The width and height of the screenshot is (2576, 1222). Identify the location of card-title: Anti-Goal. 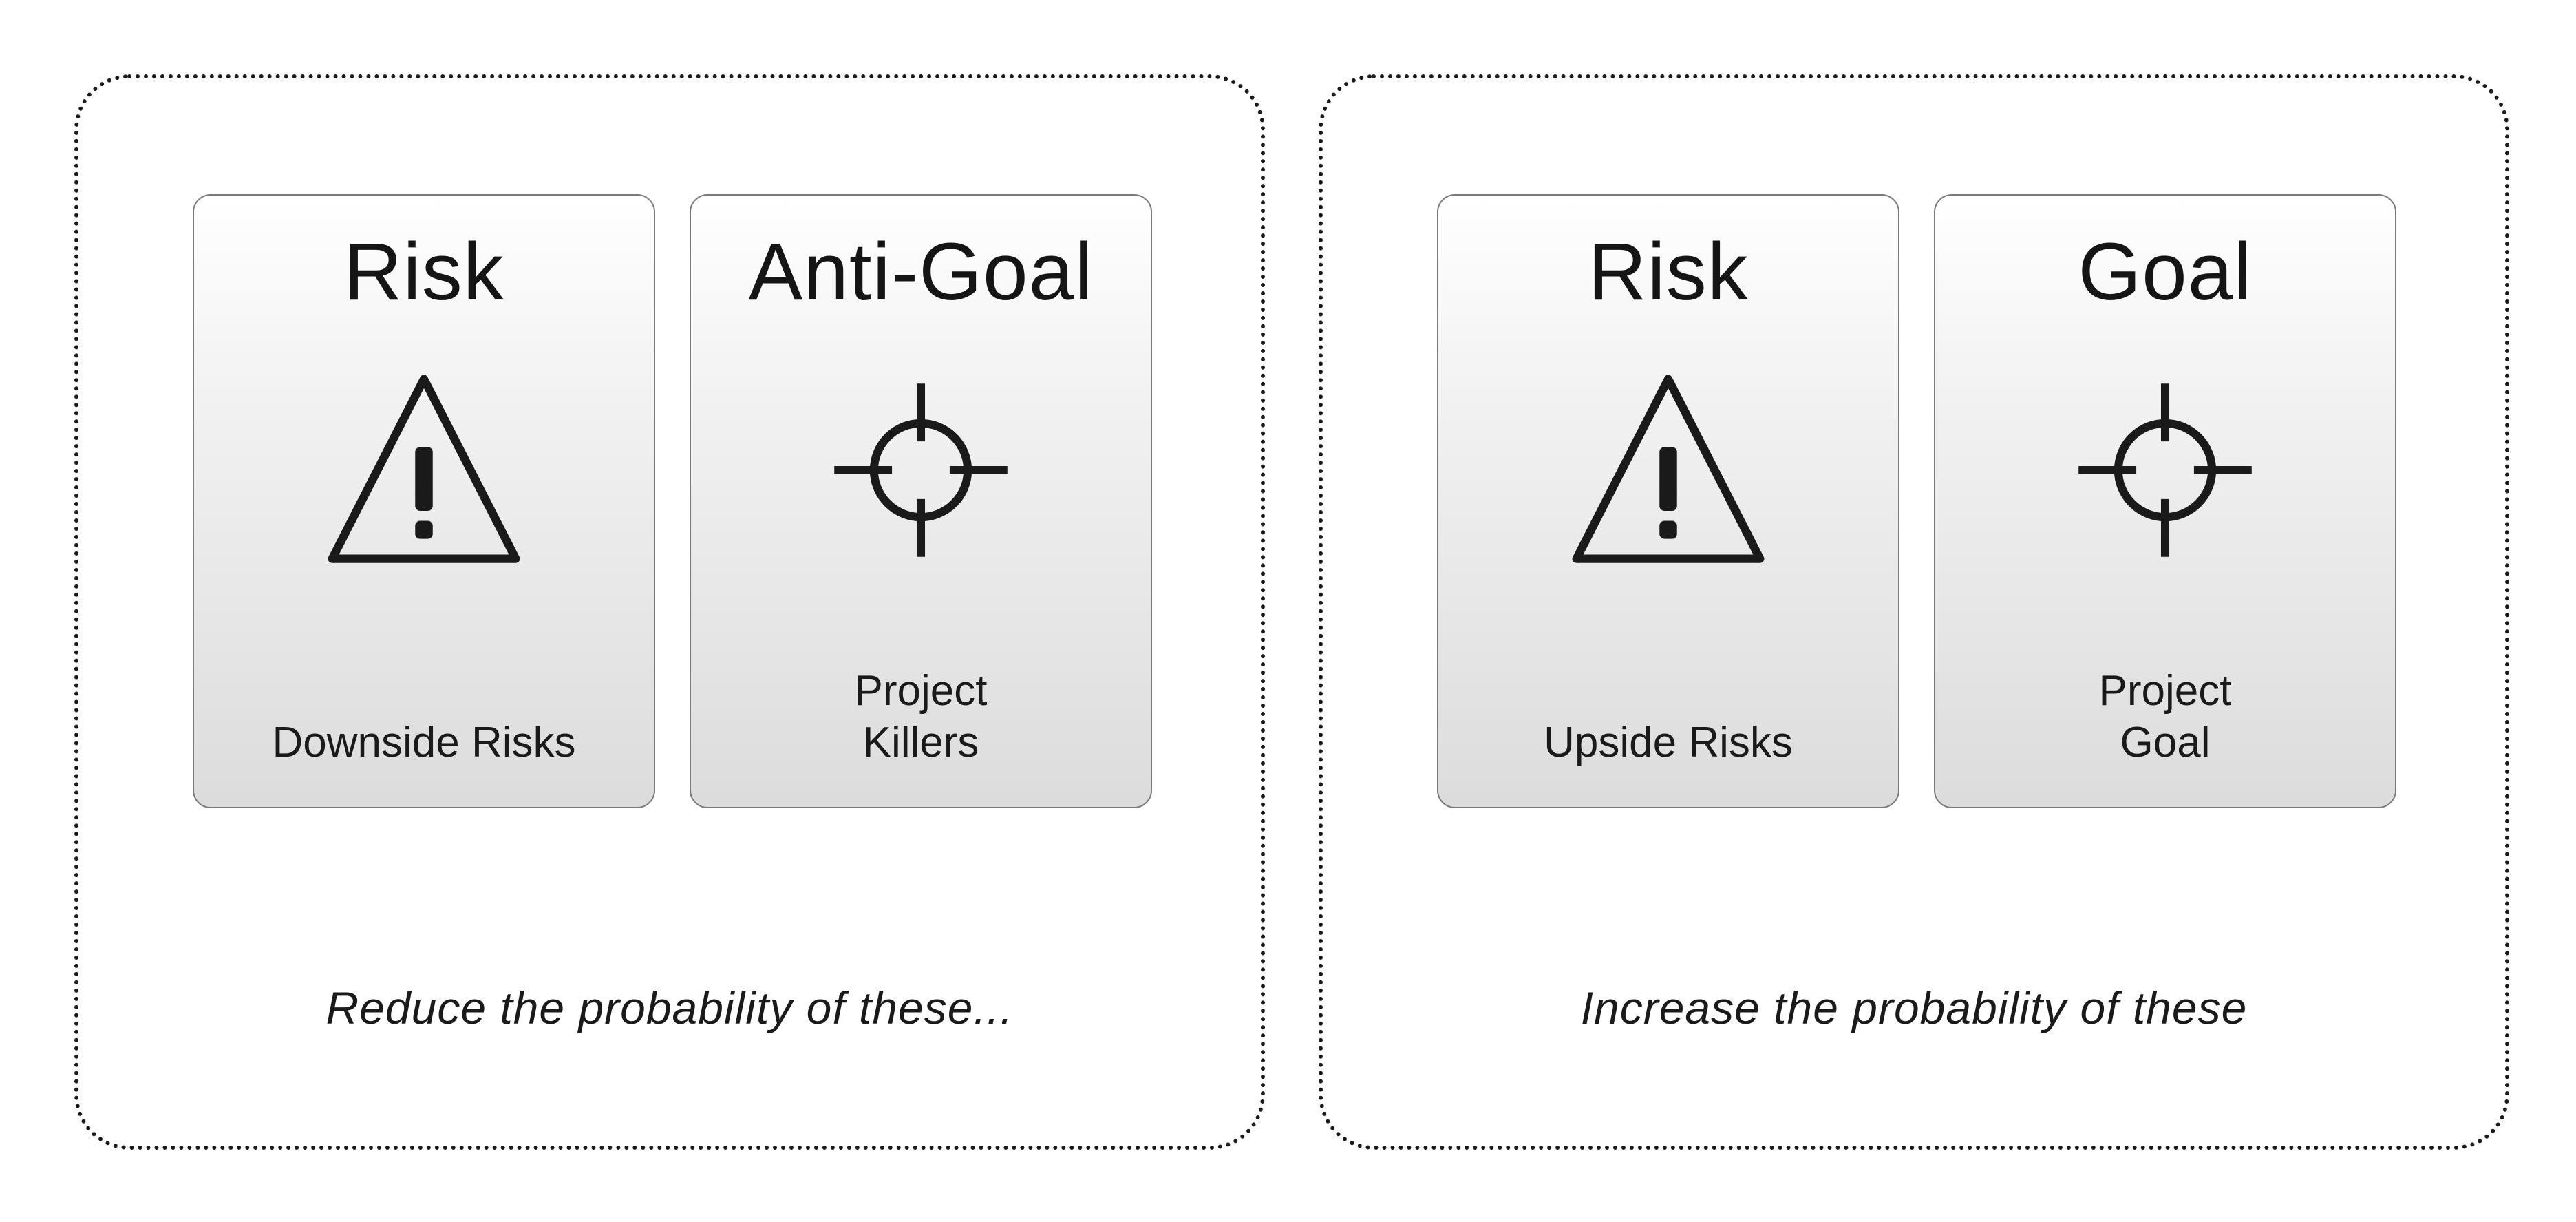
(921, 272).